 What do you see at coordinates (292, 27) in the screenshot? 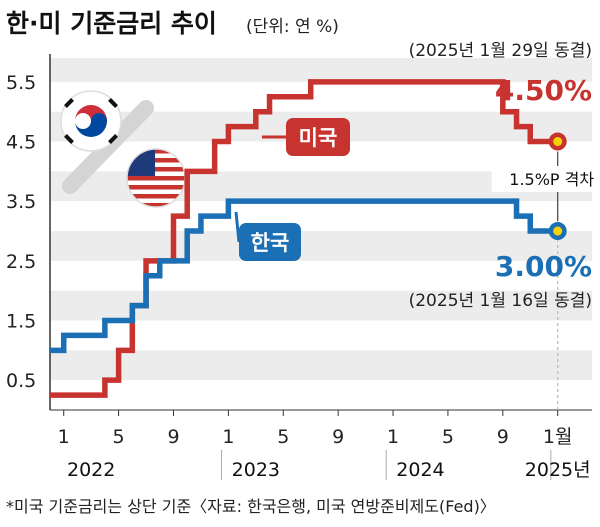
I see `chart-unit: (단위: 연 %)` at bounding box center [292, 27].